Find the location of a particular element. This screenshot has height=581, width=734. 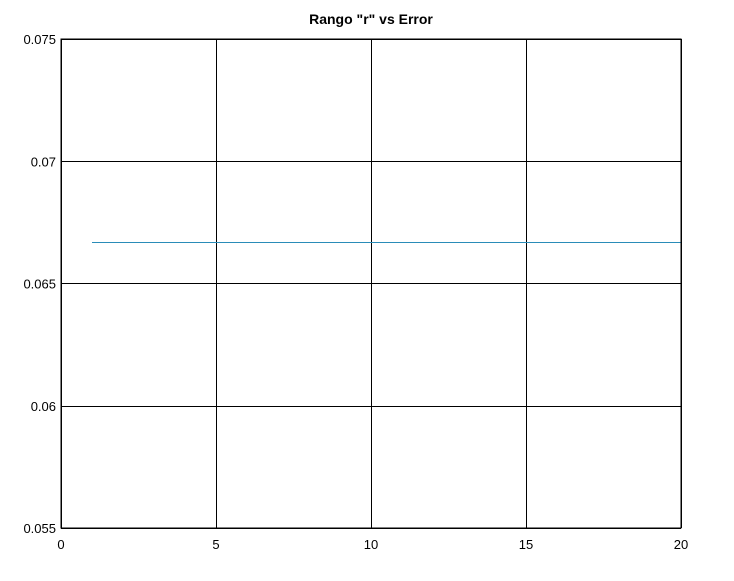

y-tick-label: 0.06 is located at coordinates (43, 406).